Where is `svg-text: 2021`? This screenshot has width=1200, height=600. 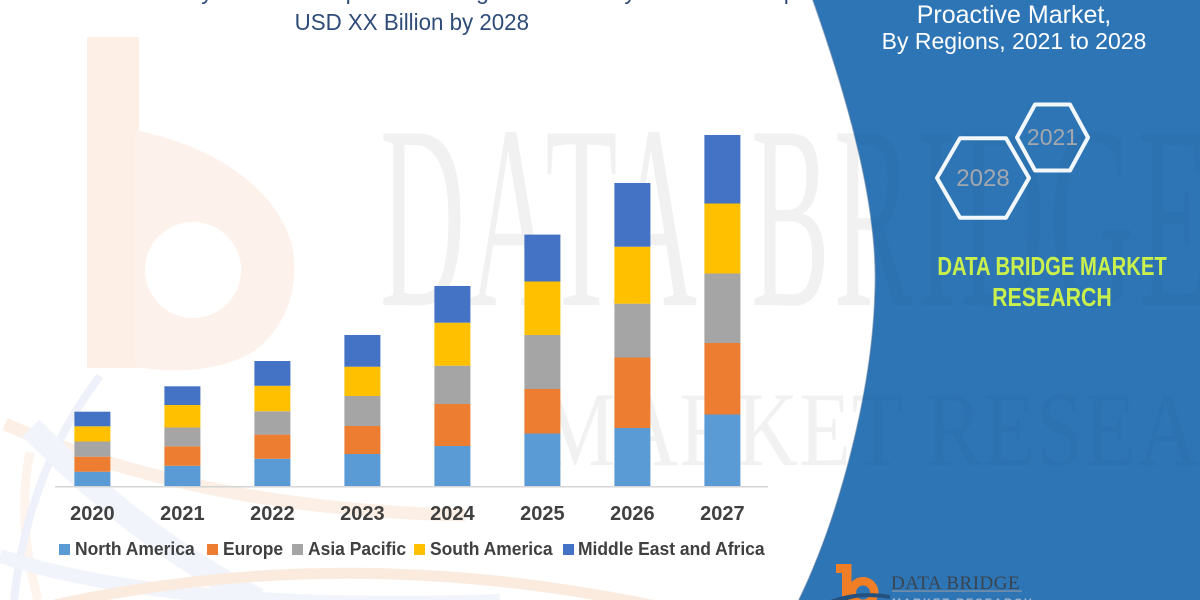
svg-text: 2021 is located at coordinates (1052, 137).